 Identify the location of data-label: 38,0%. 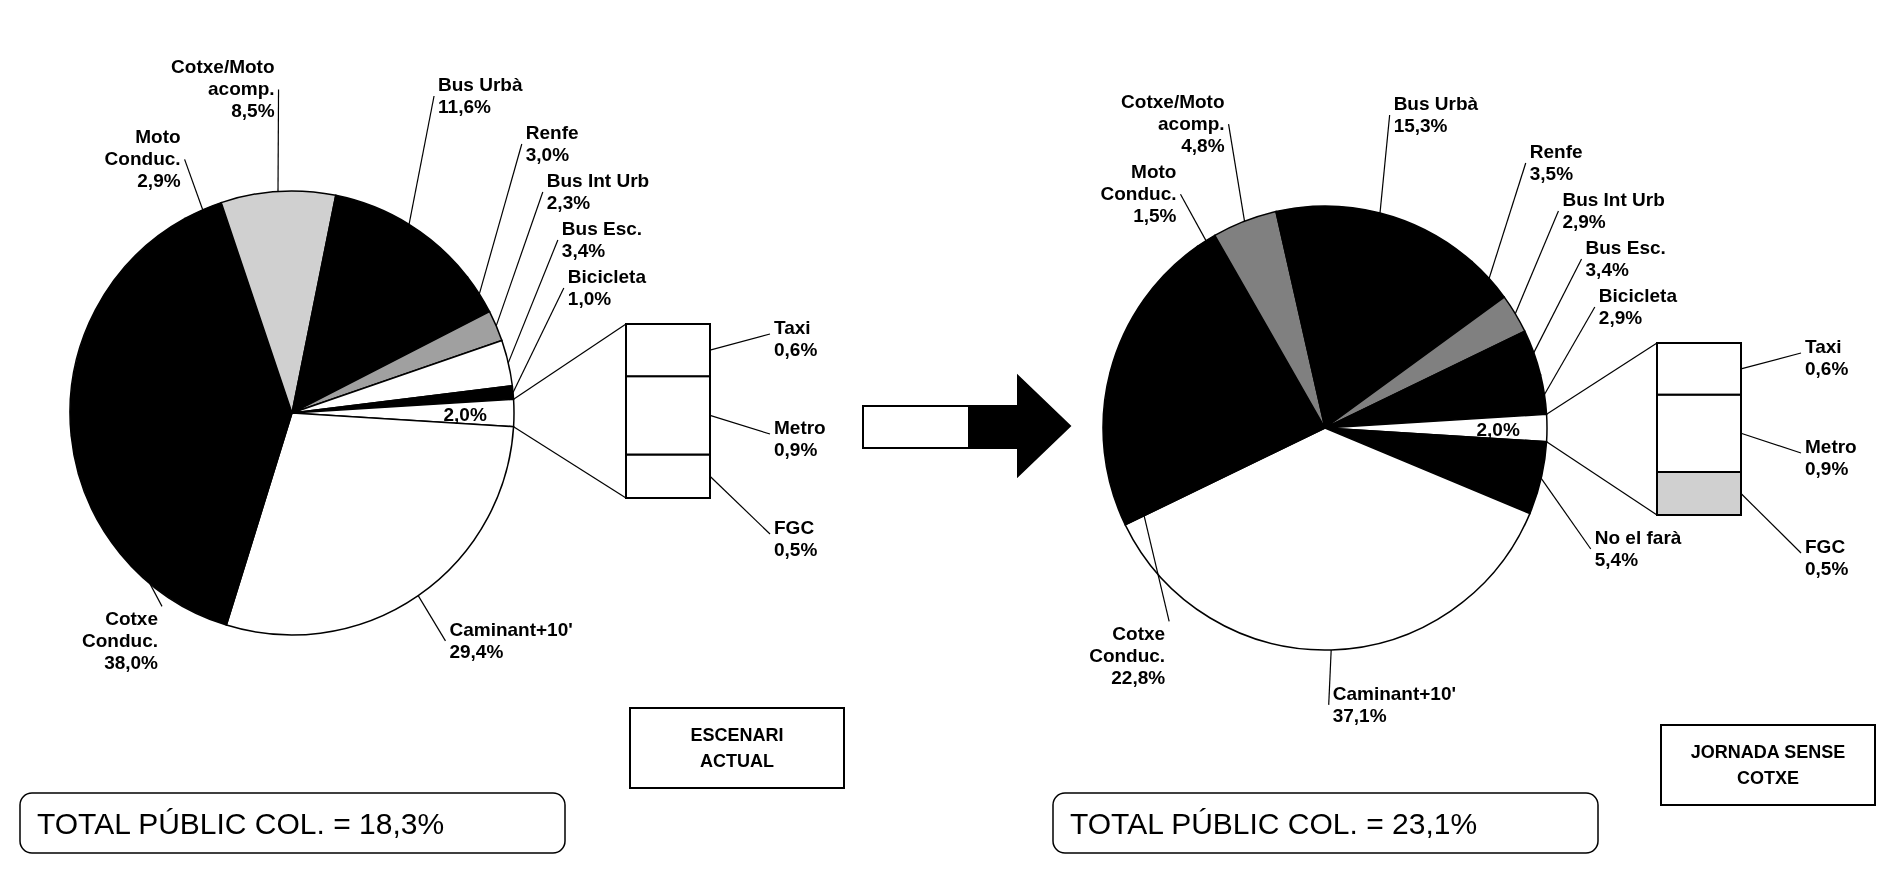
(131, 663).